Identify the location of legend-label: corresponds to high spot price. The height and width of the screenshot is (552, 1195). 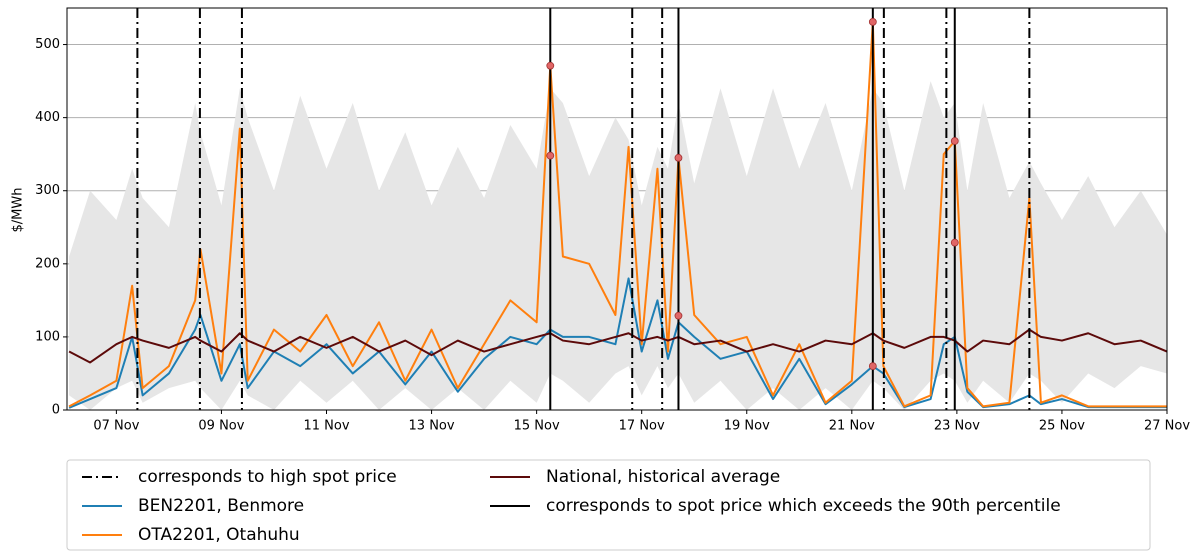
(267, 477).